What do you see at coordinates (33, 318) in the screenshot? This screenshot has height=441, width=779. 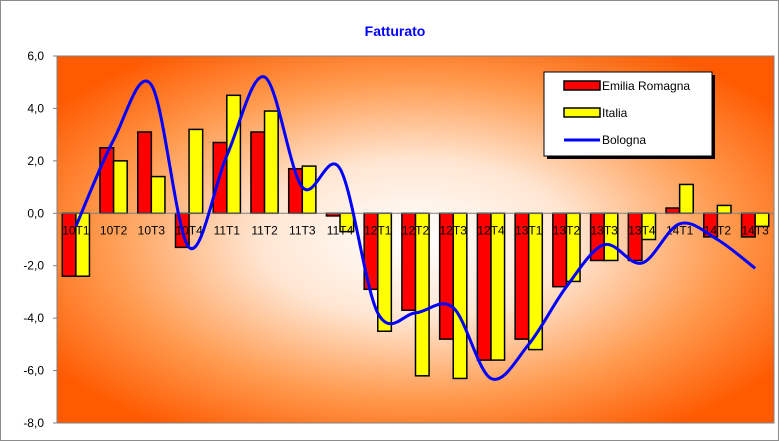 I see `y-tick-label: -4,0` at bounding box center [33, 318].